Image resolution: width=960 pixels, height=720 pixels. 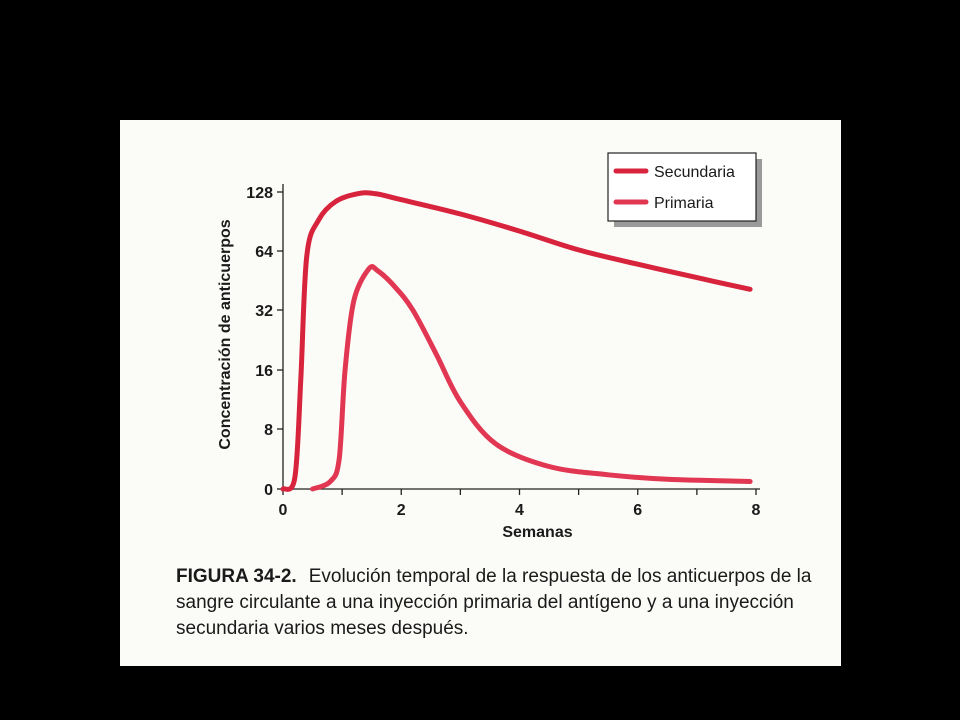 What do you see at coordinates (236, 576) in the screenshot?
I see `figure-label: FIGURA 34-2.` at bounding box center [236, 576].